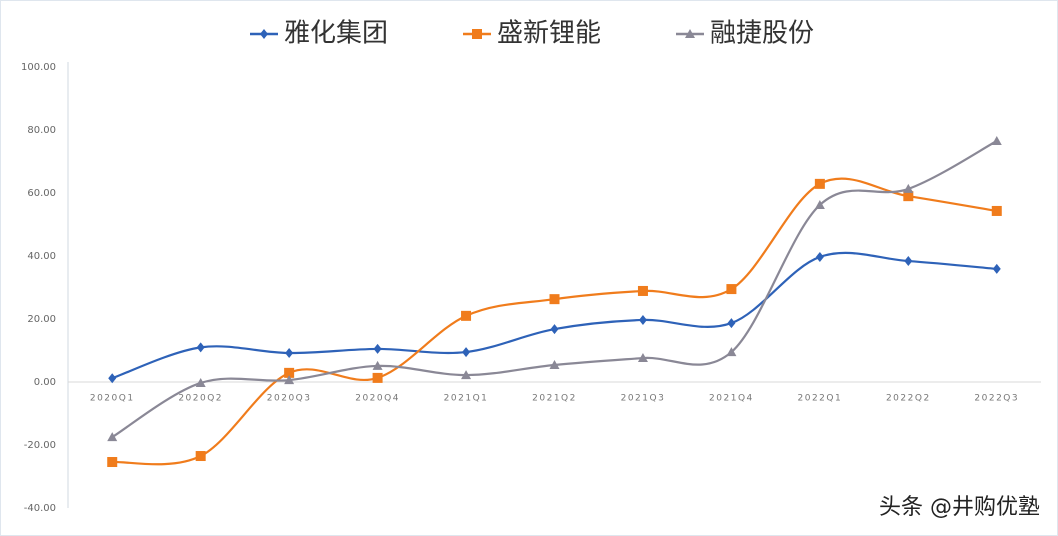  What do you see at coordinates (731, 399) in the screenshot?
I see `x-tick-label: 2021Q4` at bounding box center [731, 399].